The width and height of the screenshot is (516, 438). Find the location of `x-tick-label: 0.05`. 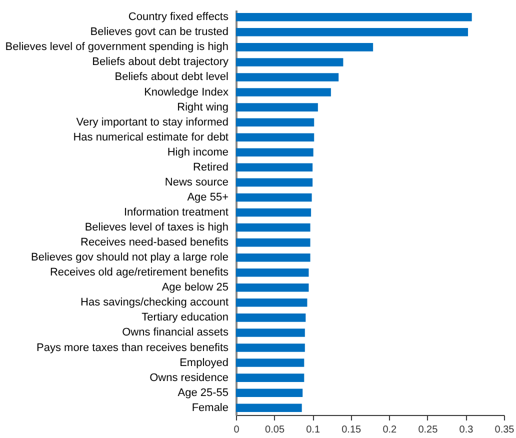

x-tick-label: 0.05 is located at coordinates (275, 430).